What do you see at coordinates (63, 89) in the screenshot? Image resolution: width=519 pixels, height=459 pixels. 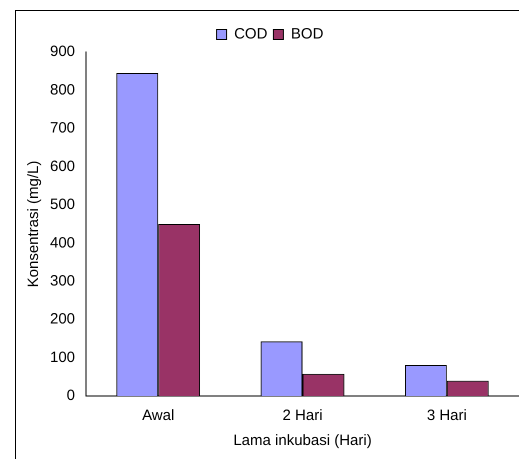 I see `y-tick-label: 800` at bounding box center [63, 89].